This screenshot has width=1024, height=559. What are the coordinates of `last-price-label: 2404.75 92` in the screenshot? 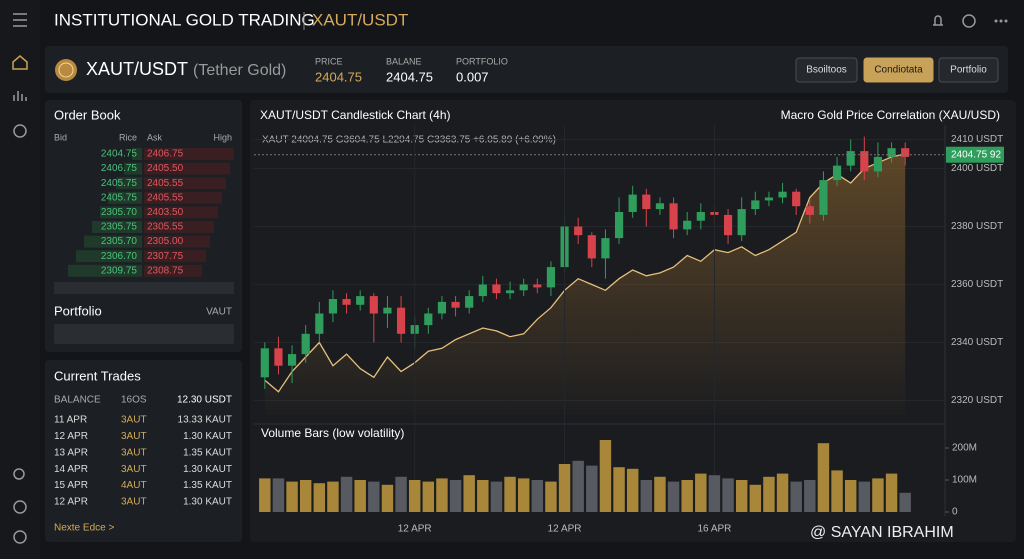 It's located at (976, 154).